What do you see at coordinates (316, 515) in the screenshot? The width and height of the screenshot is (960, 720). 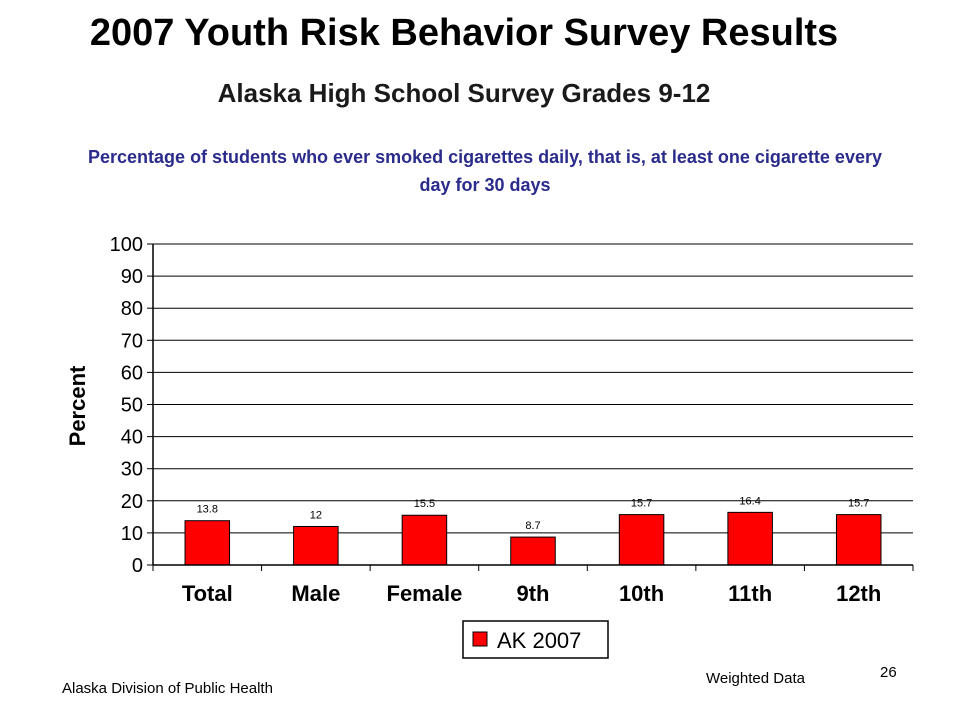 I see `data-label: 12` at bounding box center [316, 515].